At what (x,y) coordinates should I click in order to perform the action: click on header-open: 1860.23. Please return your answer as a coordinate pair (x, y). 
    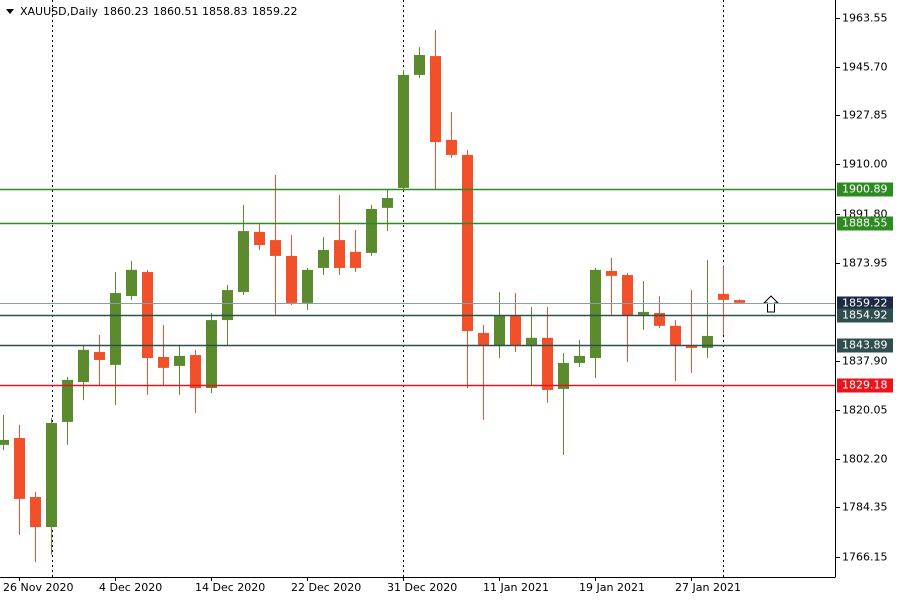
    Looking at the image, I should click on (126, 11).